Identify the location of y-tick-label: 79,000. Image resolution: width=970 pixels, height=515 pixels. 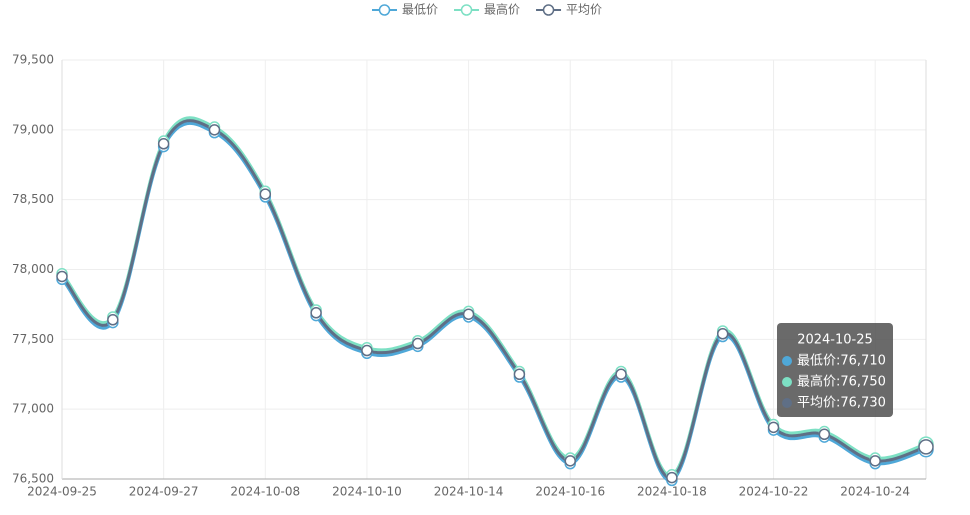
(33, 129).